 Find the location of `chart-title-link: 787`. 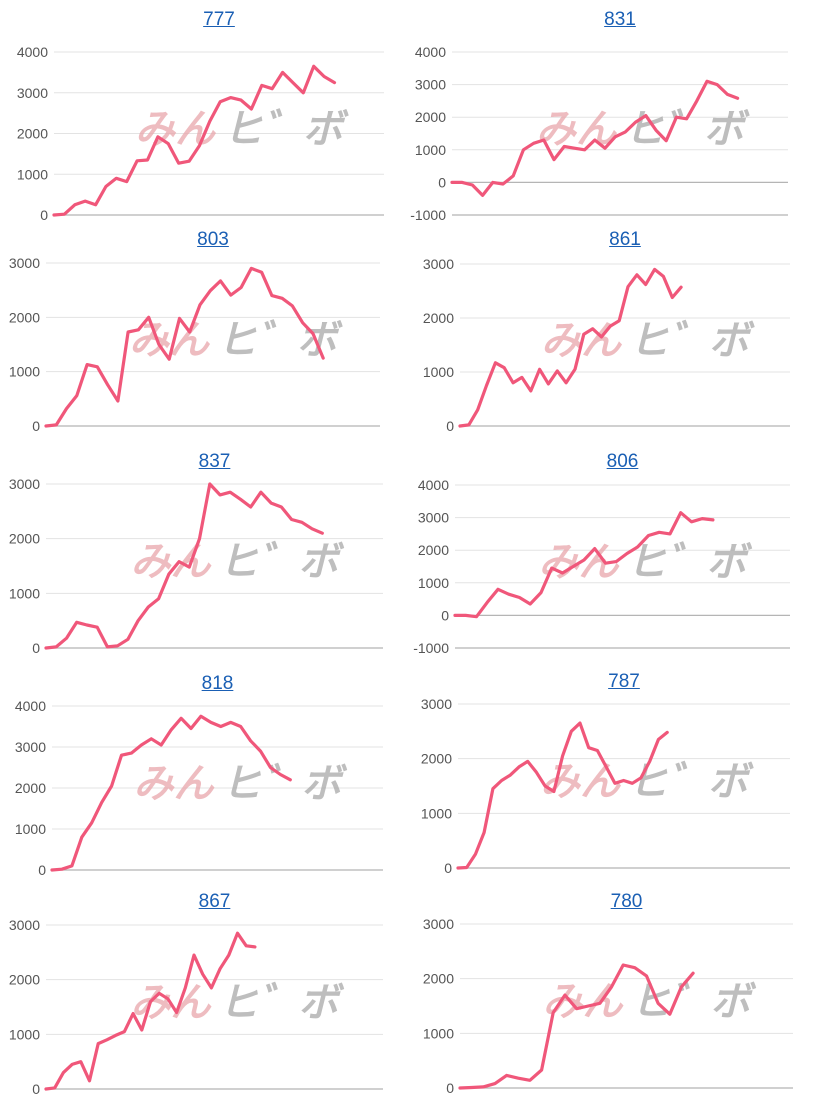

chart-title-link: 787 is located at coordinates (624, 681).